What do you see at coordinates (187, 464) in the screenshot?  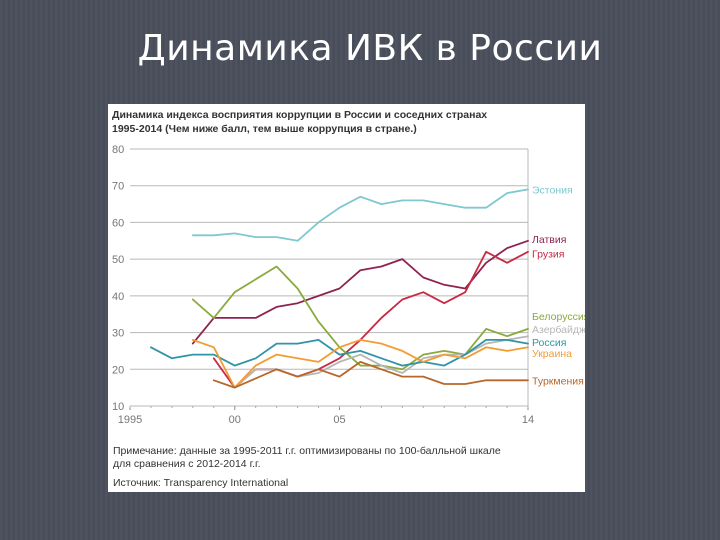 I see `chart-note-line2: для сравнения с 2012-2014 г.г.` at bounding box center [187, 464].